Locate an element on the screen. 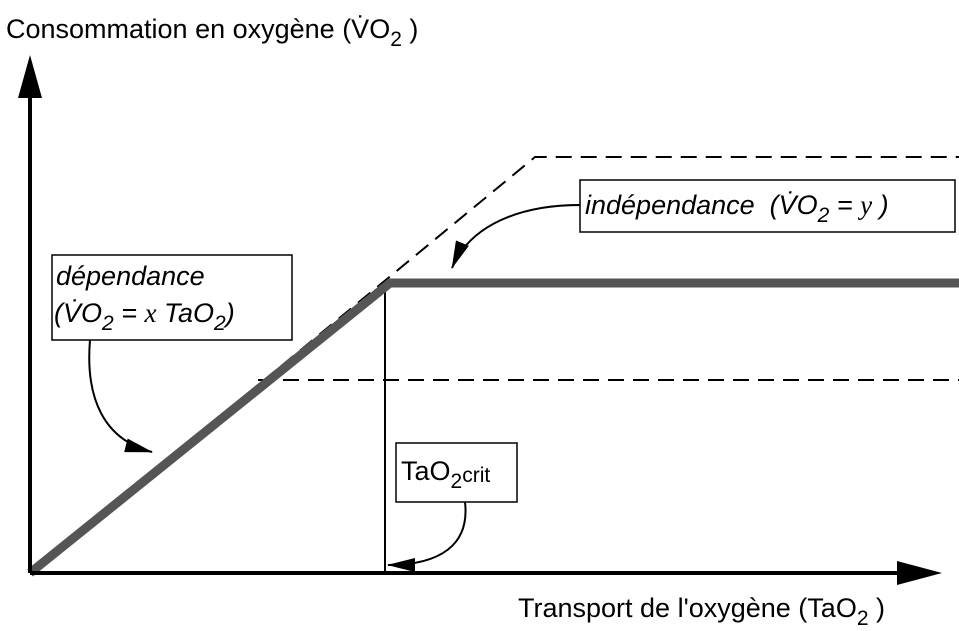 The width and height of the screenshot is (959, 631). dependence-box is located at coordinates (172, 297).